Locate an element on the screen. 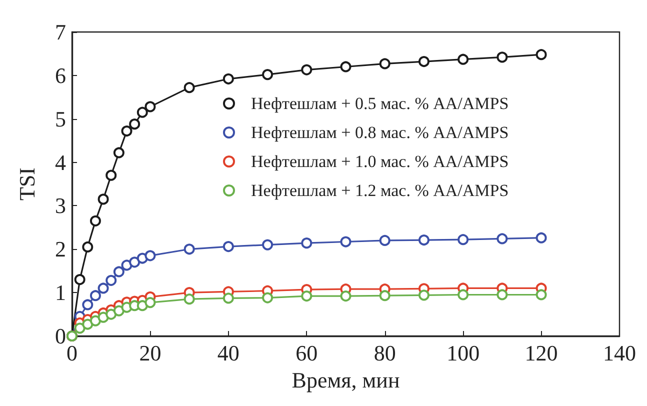 The image size is (647, 406). legend-label: Нефтешлам + 0.5 мас. % AA/AMPS is located at coordinates (380, 103).